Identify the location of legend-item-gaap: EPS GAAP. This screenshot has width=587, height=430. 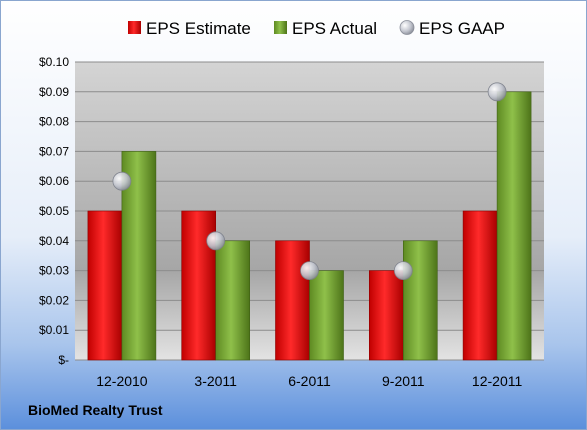
(452, 28).